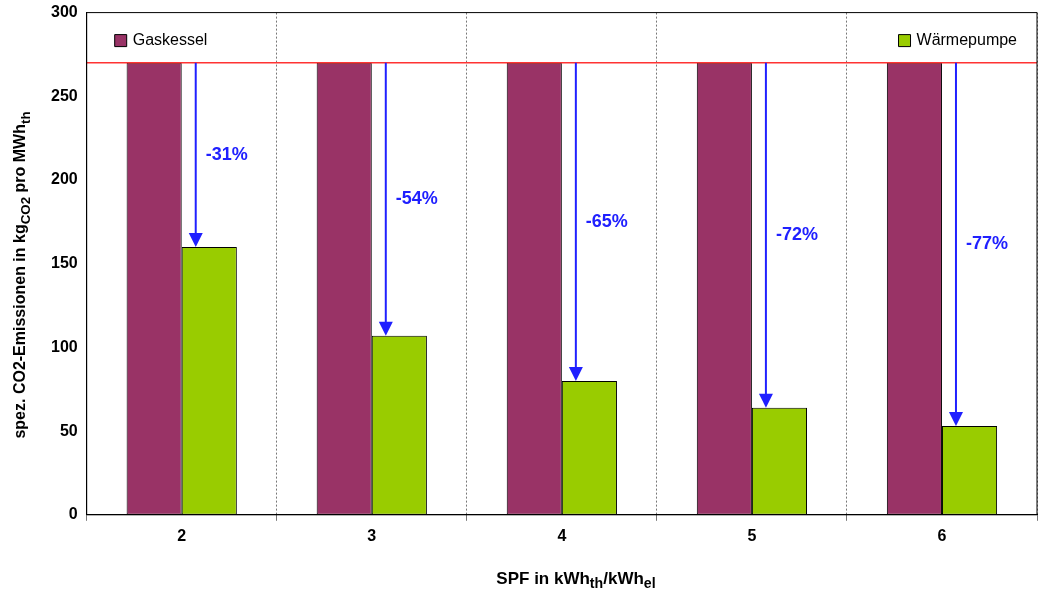 The width and height of the screenshot is (1045, 602). What do you see at coordinates (64, 263) in the screenshot?
I see `y-tick-label: 150` at bounding box center [64, 263].